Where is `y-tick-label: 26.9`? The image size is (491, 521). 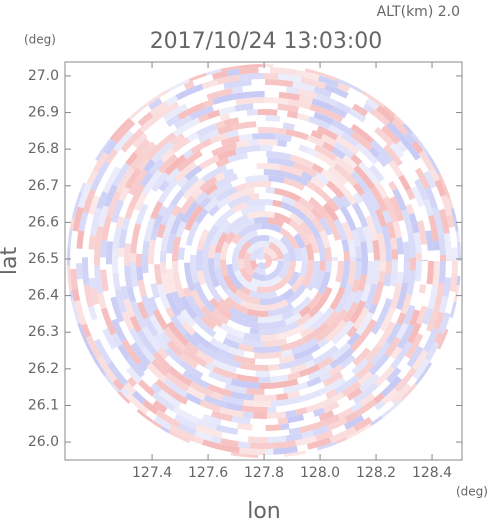
y-tick-label: 26.9 is located at coordinates (43, 113).